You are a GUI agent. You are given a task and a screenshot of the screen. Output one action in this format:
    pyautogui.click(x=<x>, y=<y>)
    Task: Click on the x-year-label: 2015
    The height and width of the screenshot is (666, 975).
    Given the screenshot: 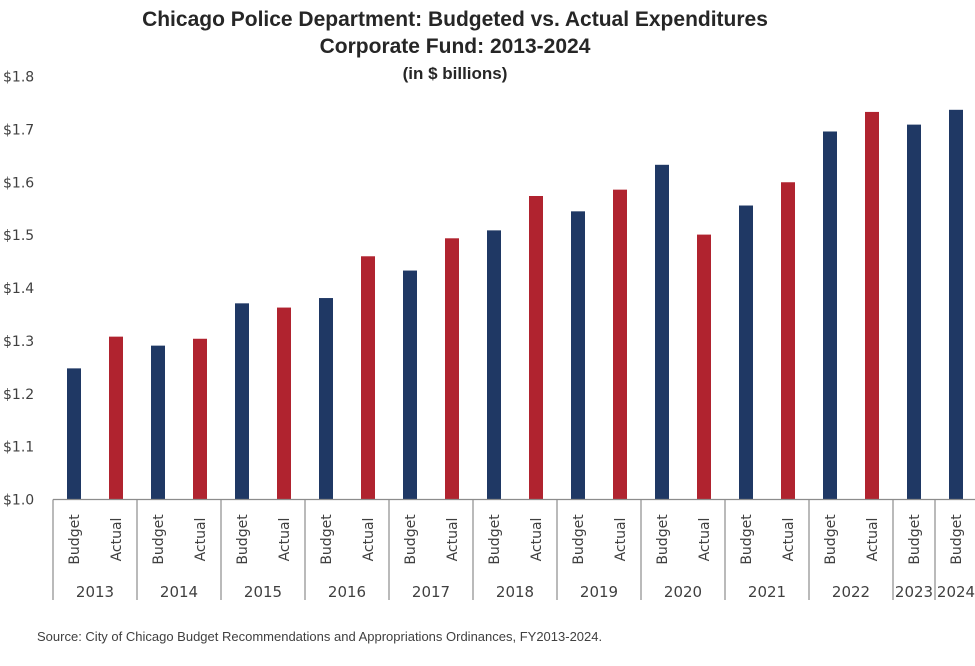 What is the action you would take?
    pyautogui.click(x=263, y=592)
    